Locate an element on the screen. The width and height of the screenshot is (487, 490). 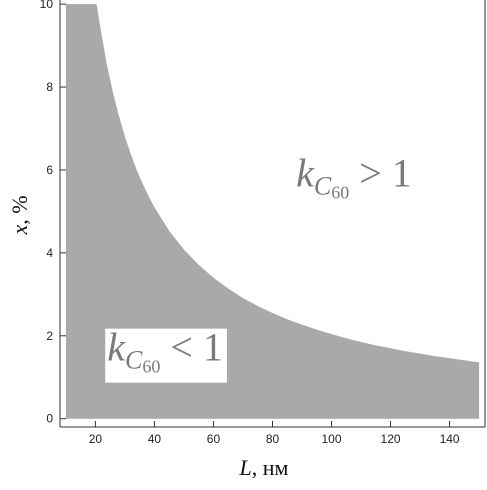
y-tick-label: 8 is located at coordinates (49, 87).